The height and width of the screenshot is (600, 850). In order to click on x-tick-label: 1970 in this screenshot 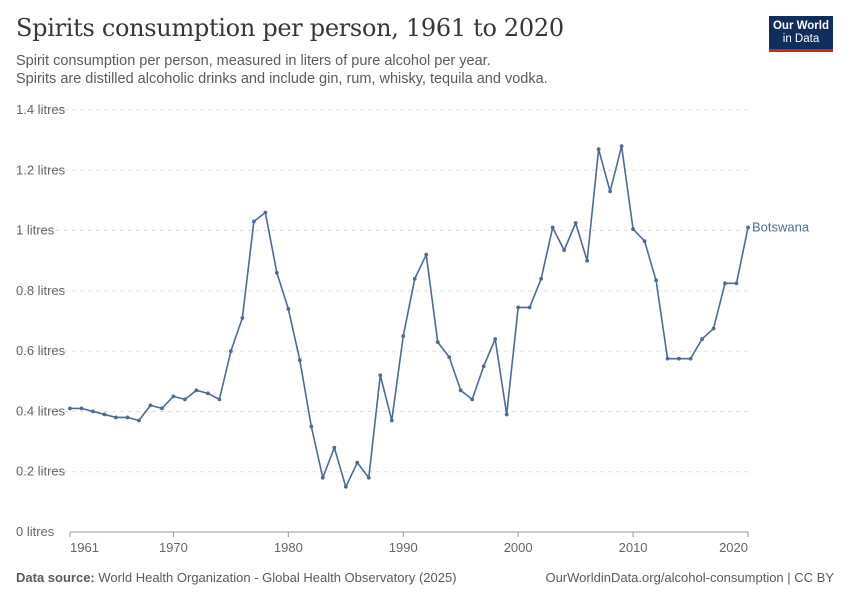, I will do `click(173, 547)`.